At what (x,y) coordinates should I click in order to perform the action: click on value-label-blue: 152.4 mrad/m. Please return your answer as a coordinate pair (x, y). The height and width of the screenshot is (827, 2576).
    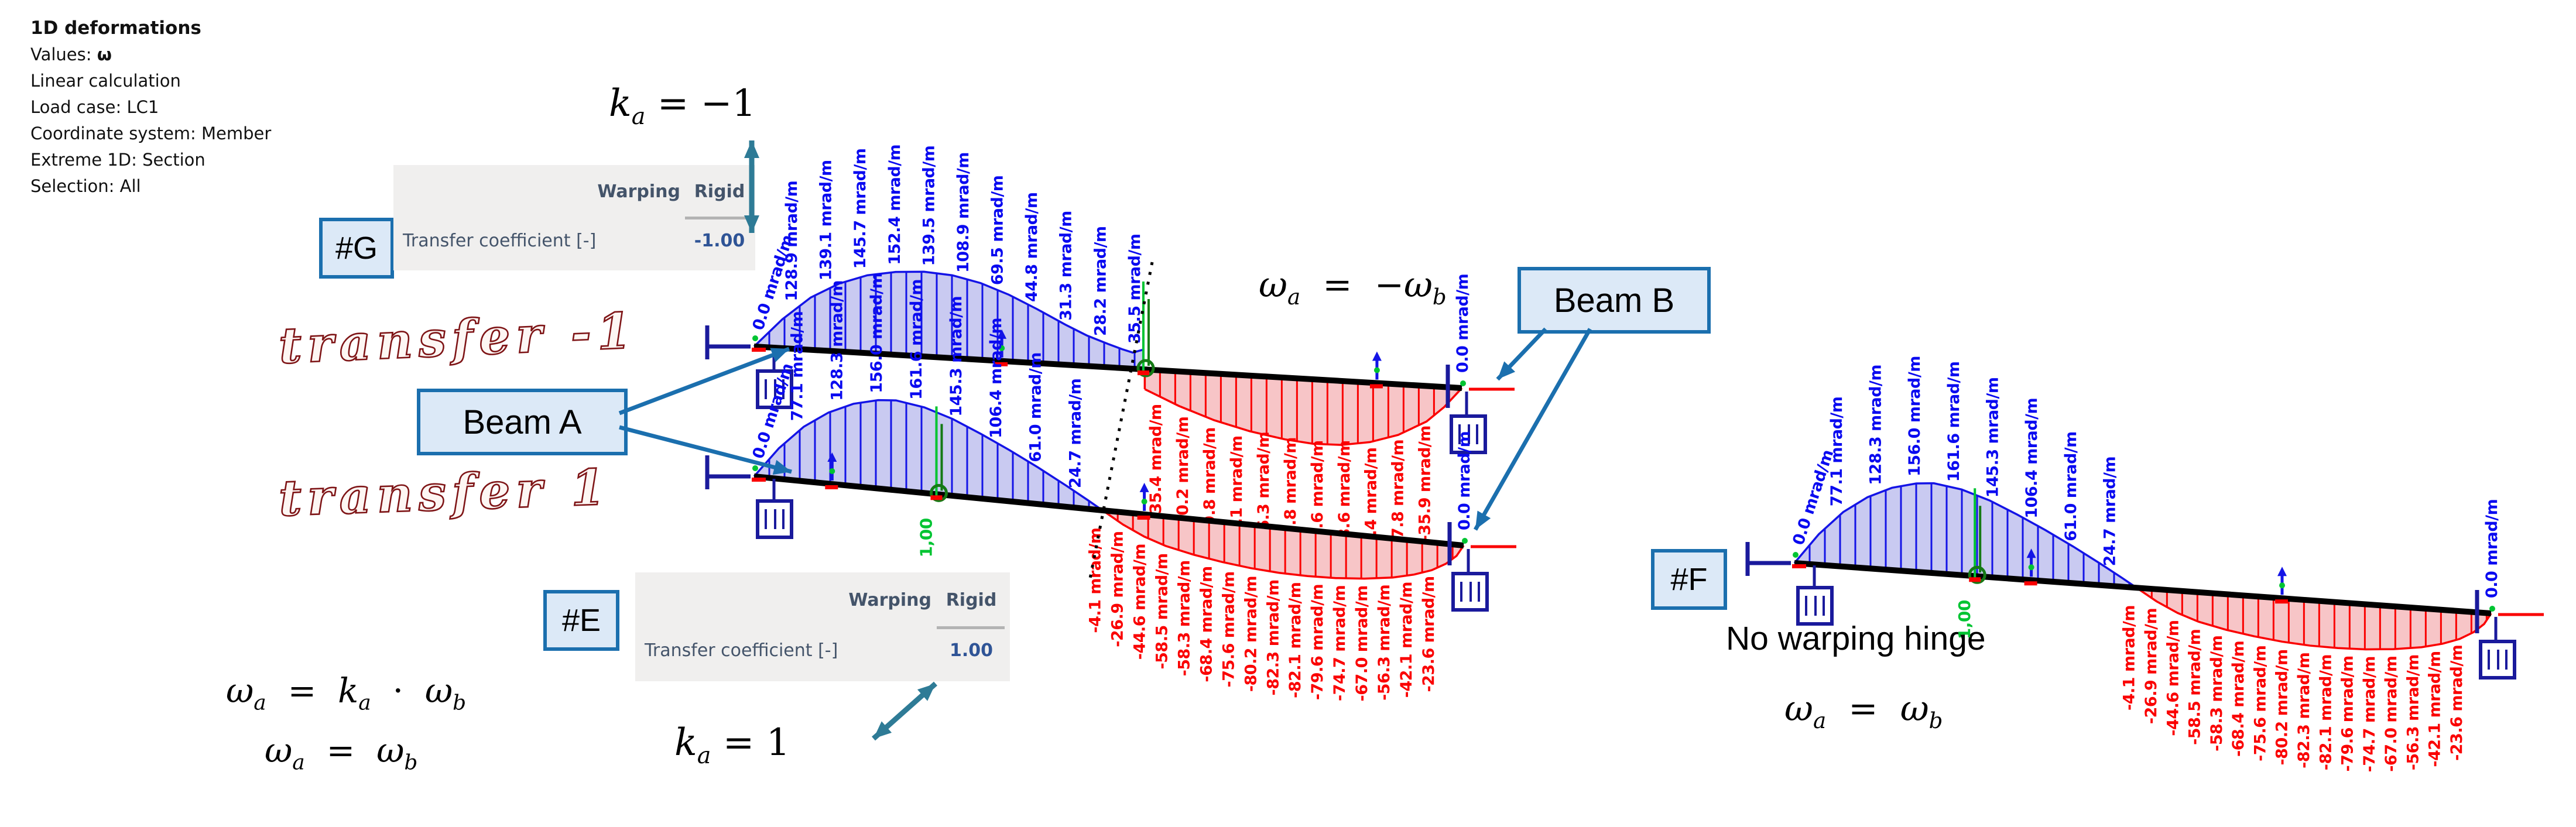
    Looking at the image, I should click on (895, 205).